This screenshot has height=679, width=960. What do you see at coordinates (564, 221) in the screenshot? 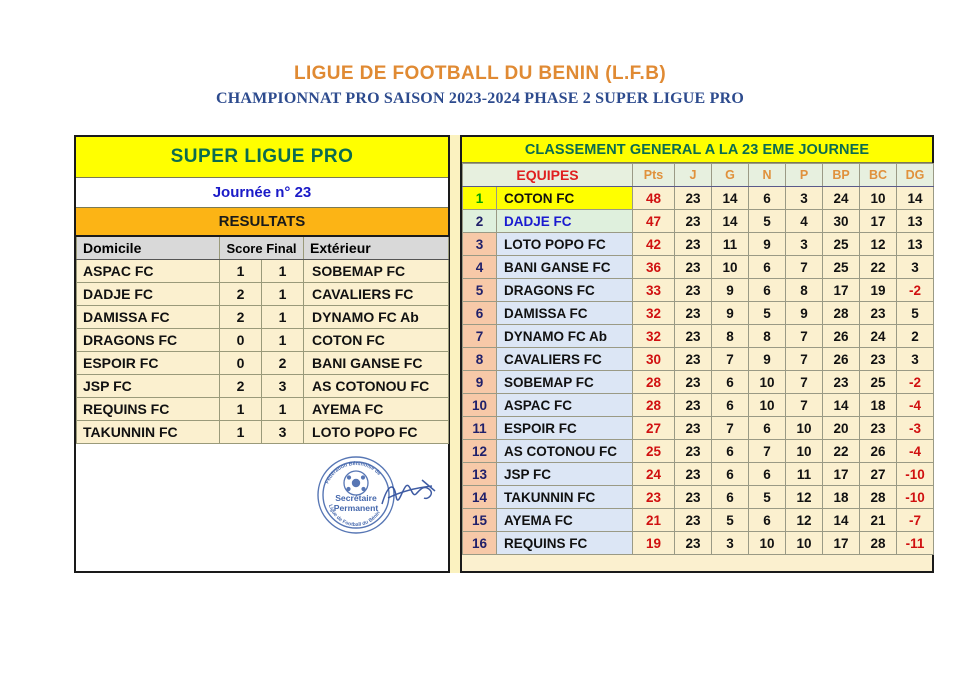
I see `standings-team-name: DADJE FC` at bounding box center [564, 221].